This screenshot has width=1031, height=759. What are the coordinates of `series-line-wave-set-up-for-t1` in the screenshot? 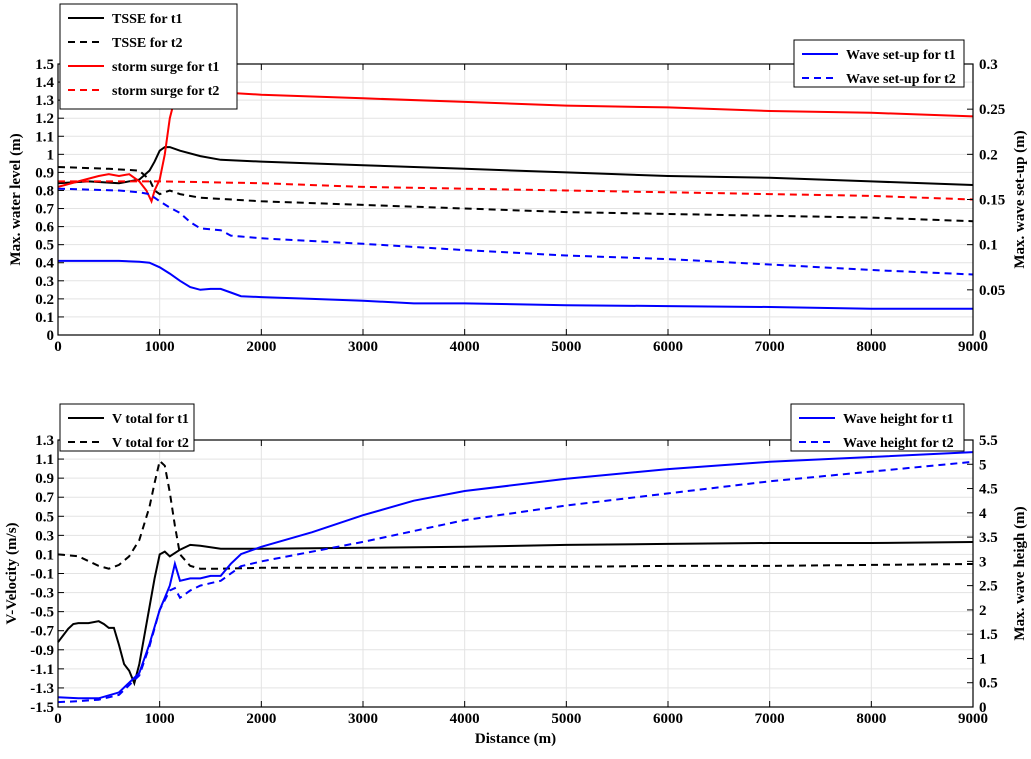 It's located at (515, 284).